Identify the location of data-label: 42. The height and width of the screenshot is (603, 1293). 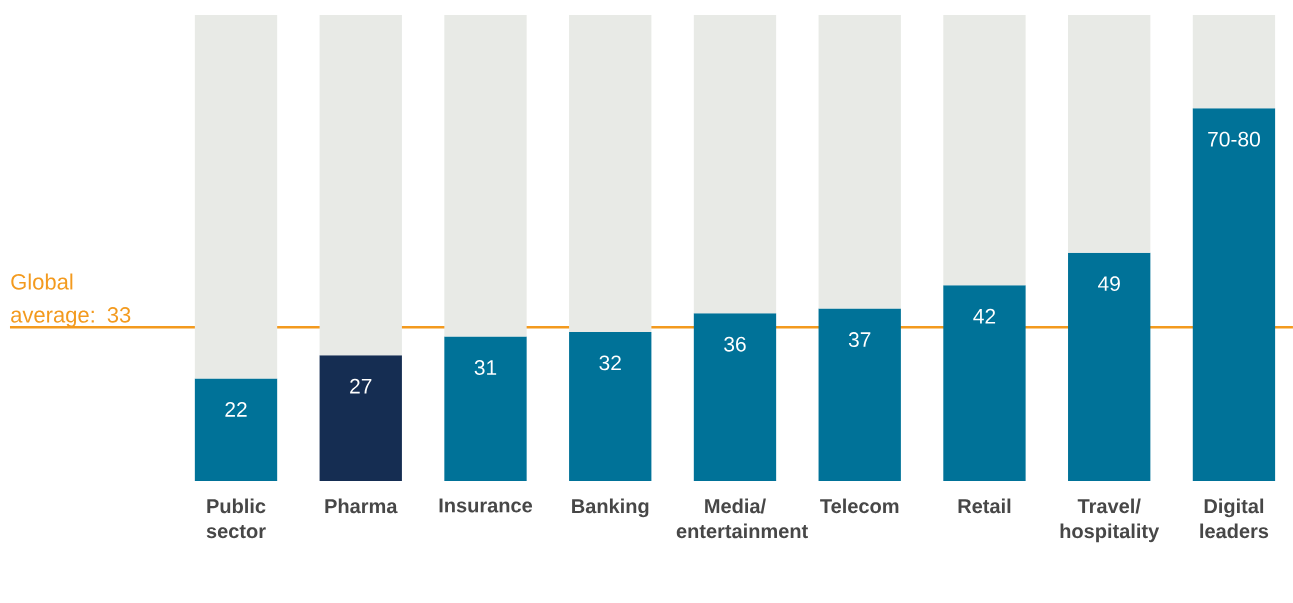
(984, 316).